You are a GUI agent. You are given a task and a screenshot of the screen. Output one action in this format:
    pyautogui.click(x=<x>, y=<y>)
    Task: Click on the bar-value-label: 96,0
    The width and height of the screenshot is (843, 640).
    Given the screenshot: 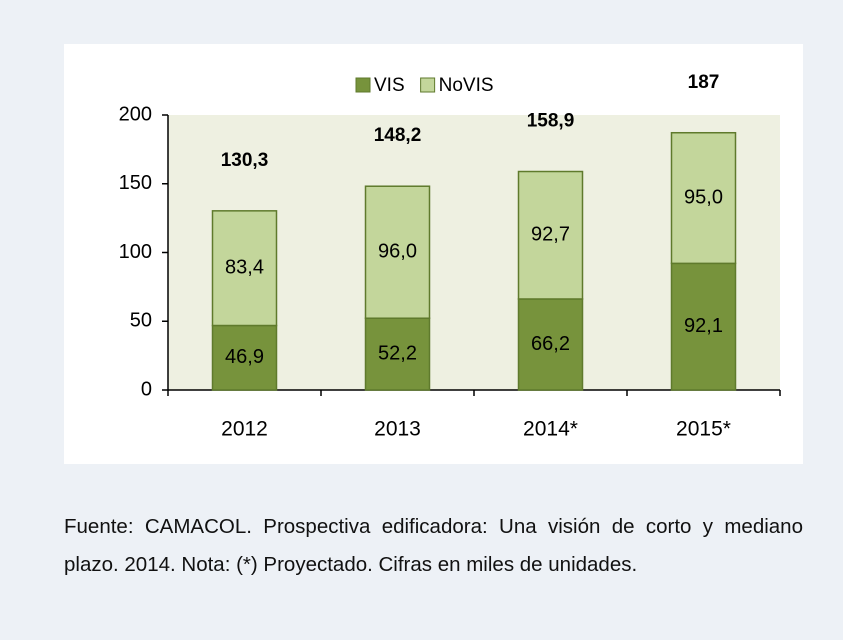 What is the action you would take?
    pyautogui.click(x=397, y=252)
    